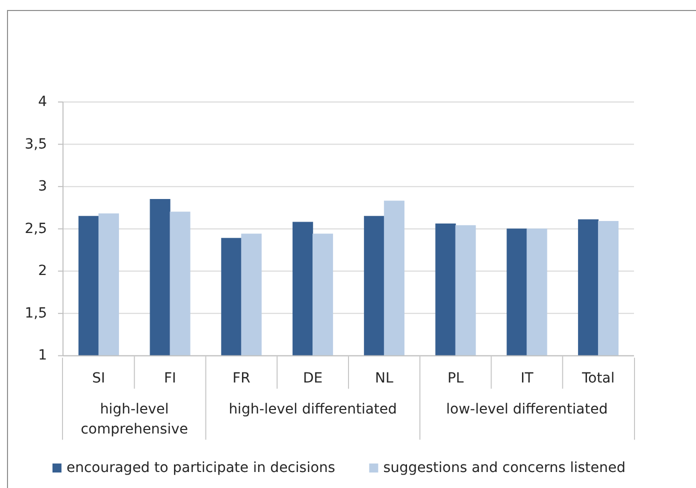  I want to click on y-tick-label: 1, so click(42, 356).